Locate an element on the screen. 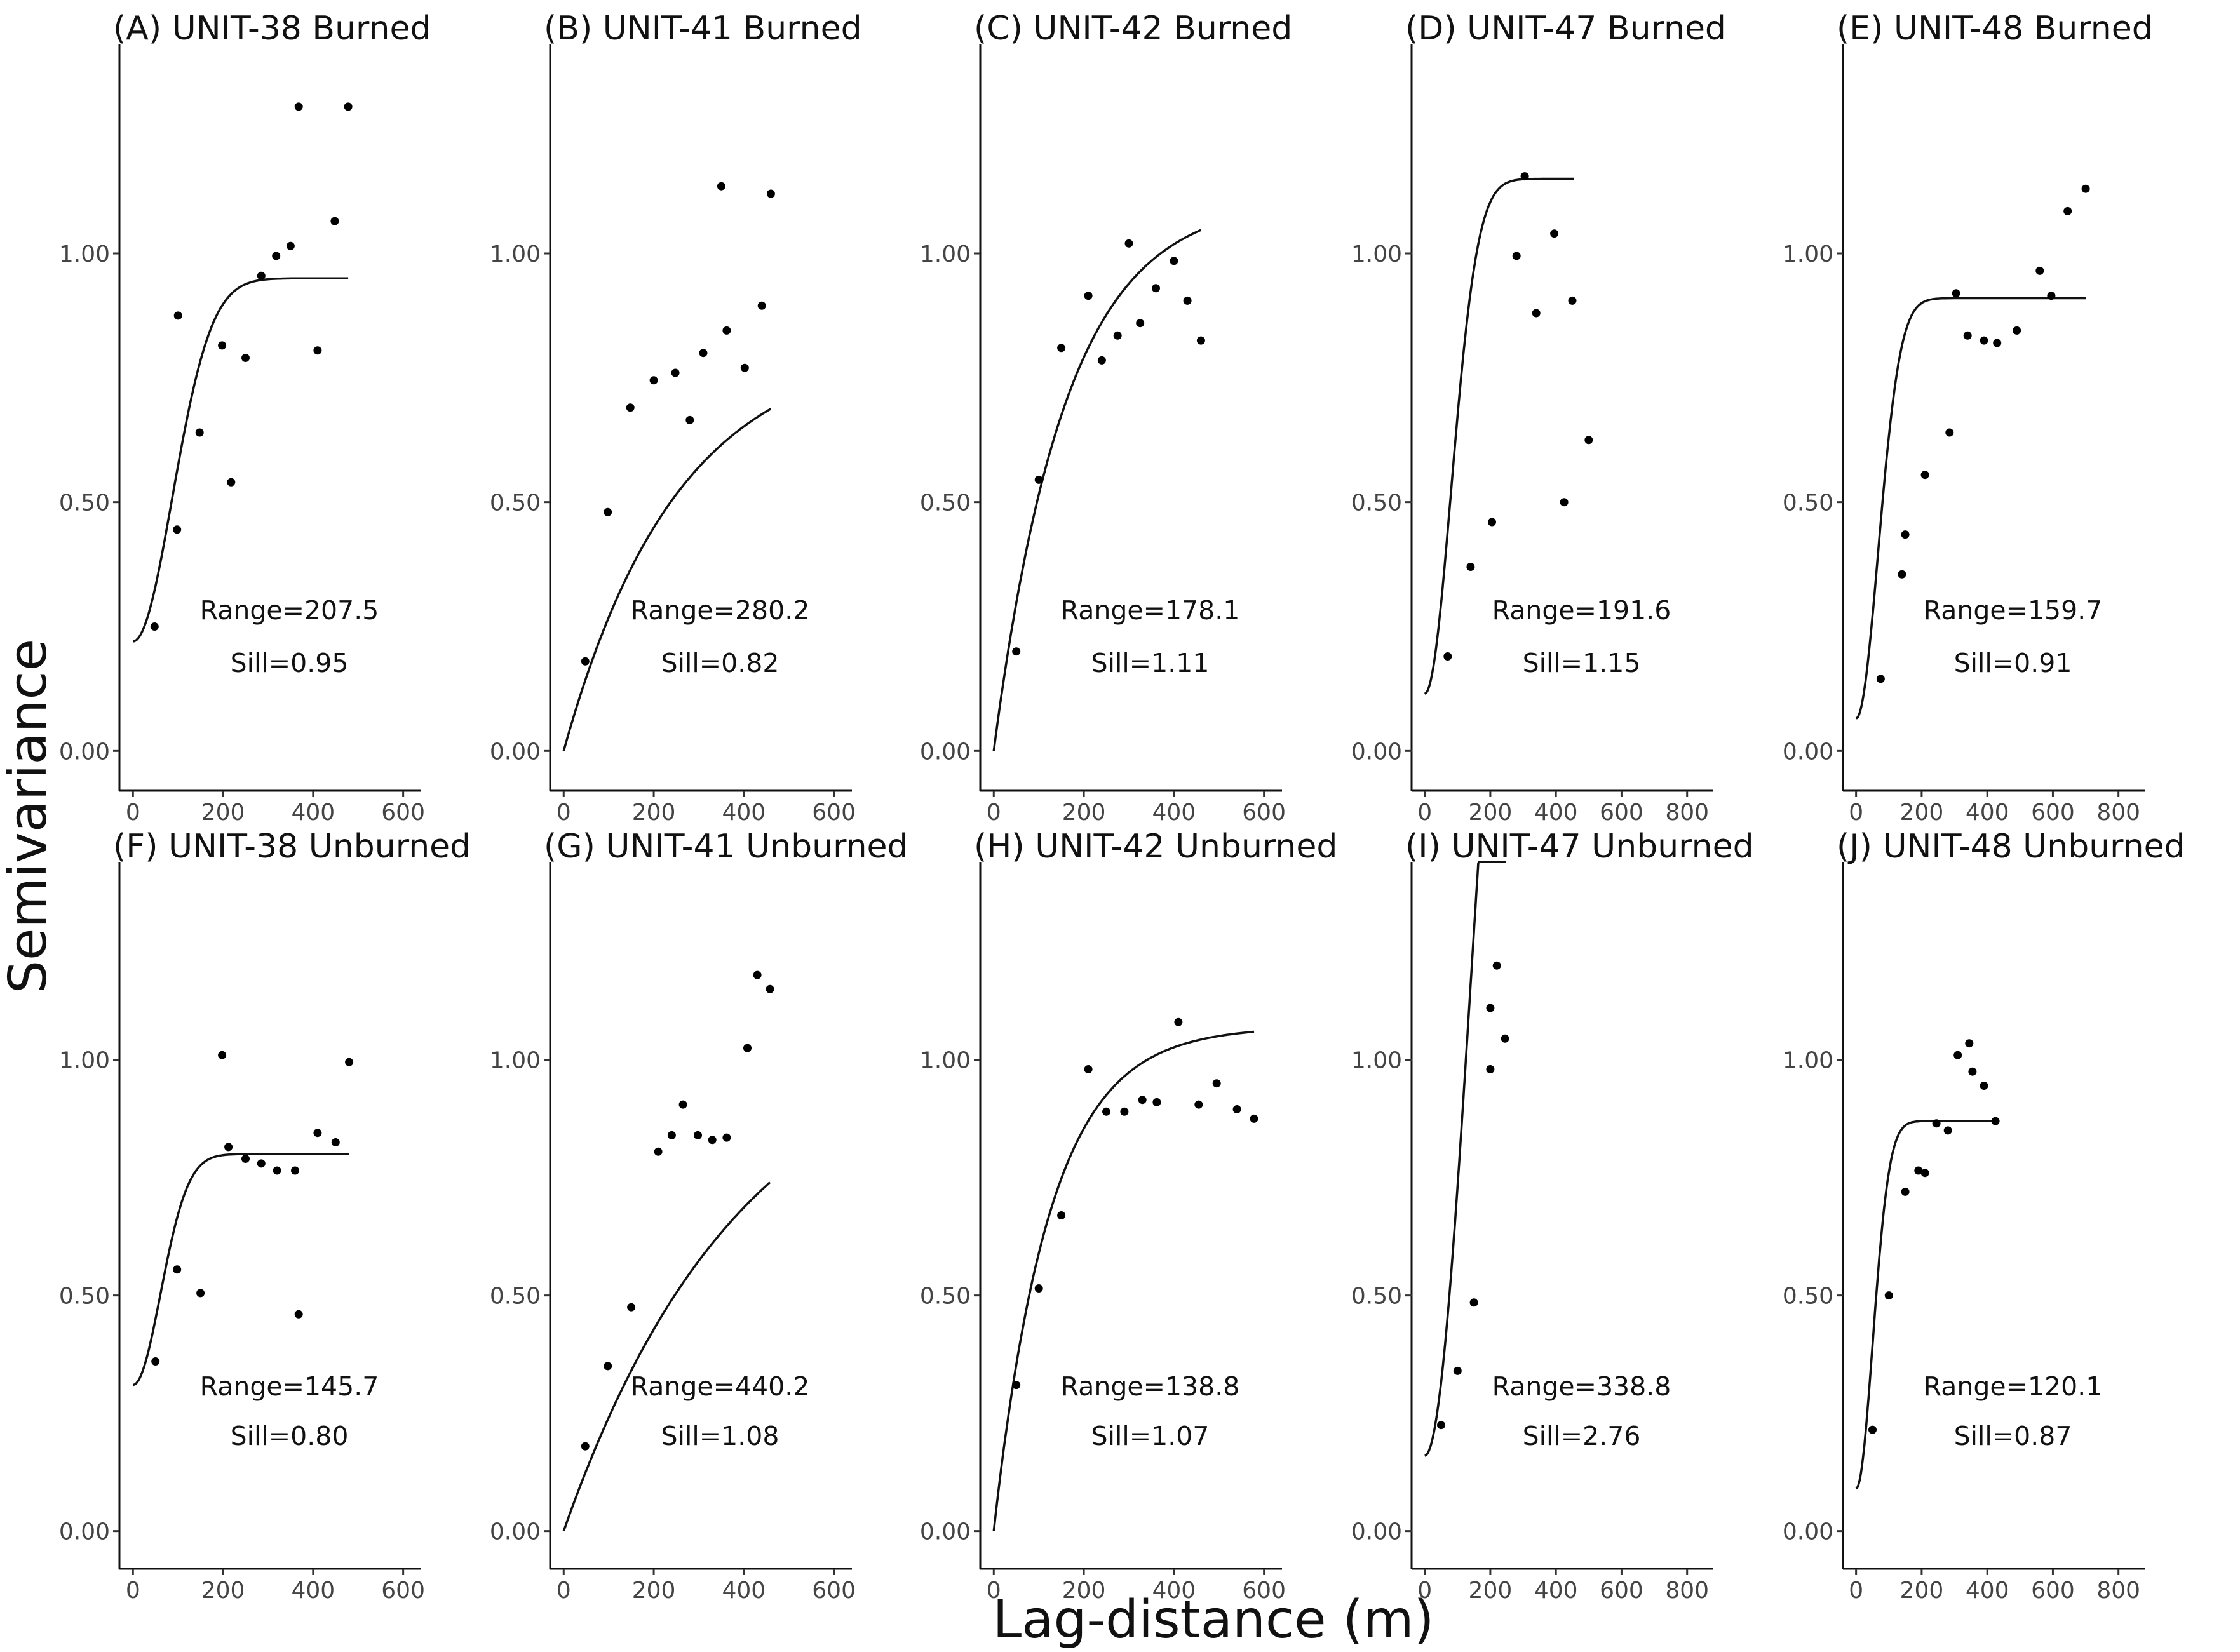  panel-title: (D) UNIT-47 Burned is located at coordinates (1565, 29).